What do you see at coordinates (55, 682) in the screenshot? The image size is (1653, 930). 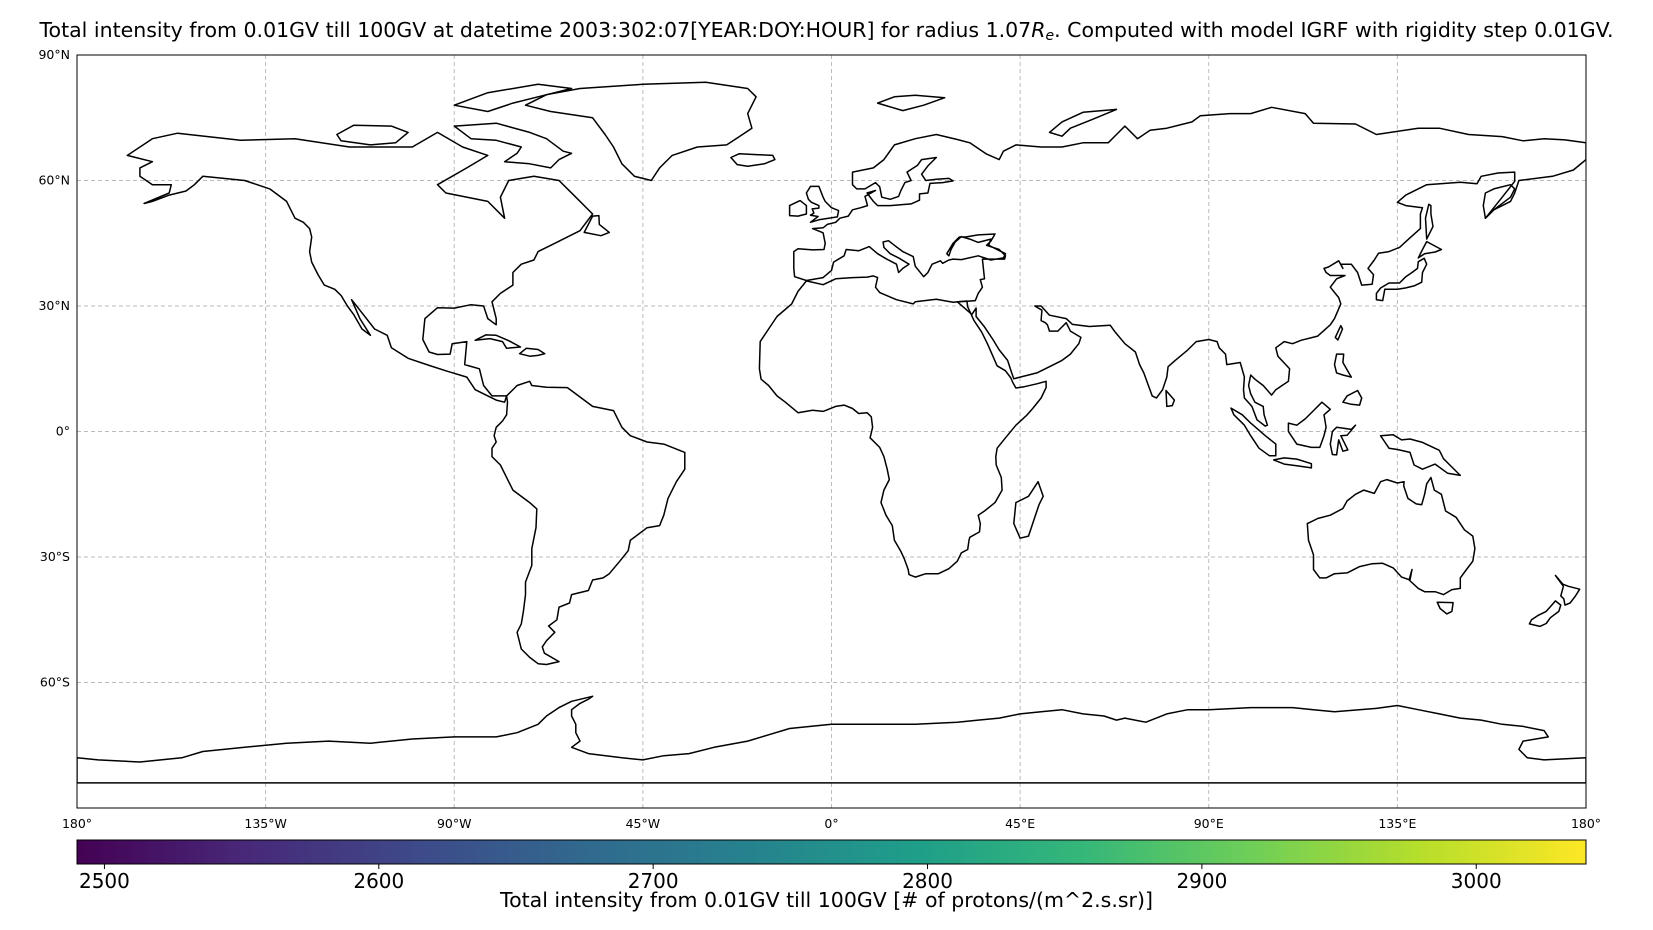 I see `lat-tick-label: 60°S` at bounding box center [55, 682].